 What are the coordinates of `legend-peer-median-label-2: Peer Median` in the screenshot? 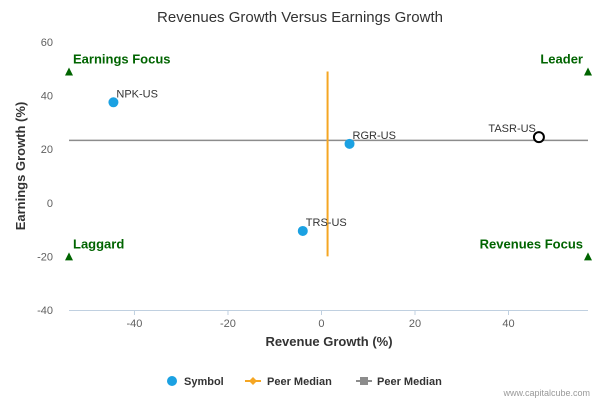 It's located at (409, 382).